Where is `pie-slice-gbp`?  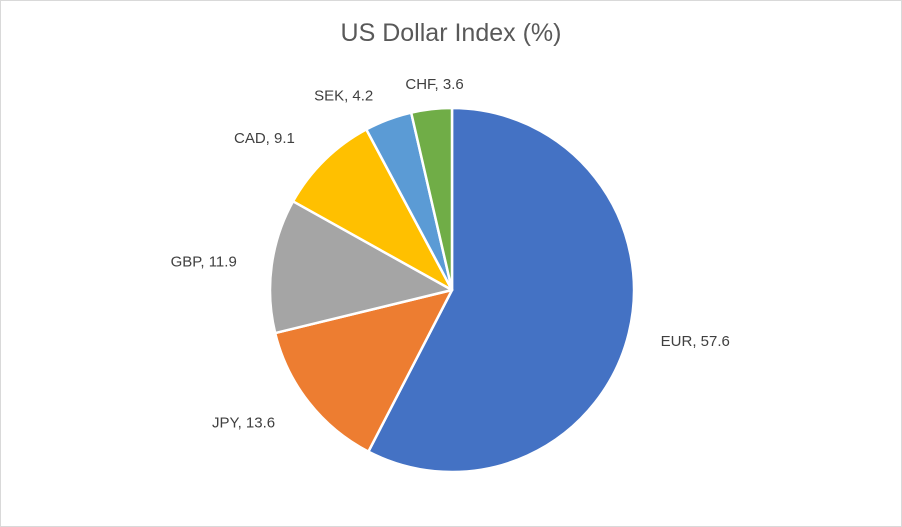 pie-slice-gbp is located at coordinates (361, 267).